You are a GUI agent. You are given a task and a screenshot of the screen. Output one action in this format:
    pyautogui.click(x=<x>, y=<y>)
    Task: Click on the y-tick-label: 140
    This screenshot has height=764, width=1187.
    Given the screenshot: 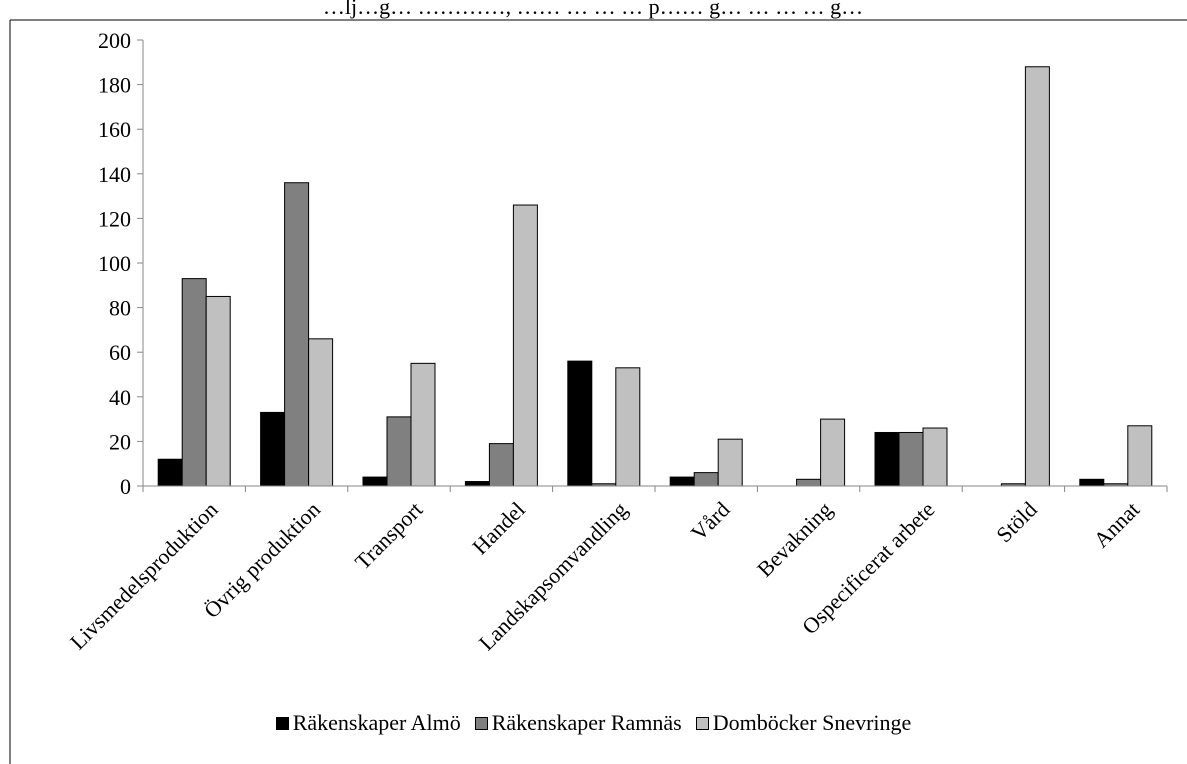 What is the action you would take?
    pyautogui.click(x=114, y=174)
    